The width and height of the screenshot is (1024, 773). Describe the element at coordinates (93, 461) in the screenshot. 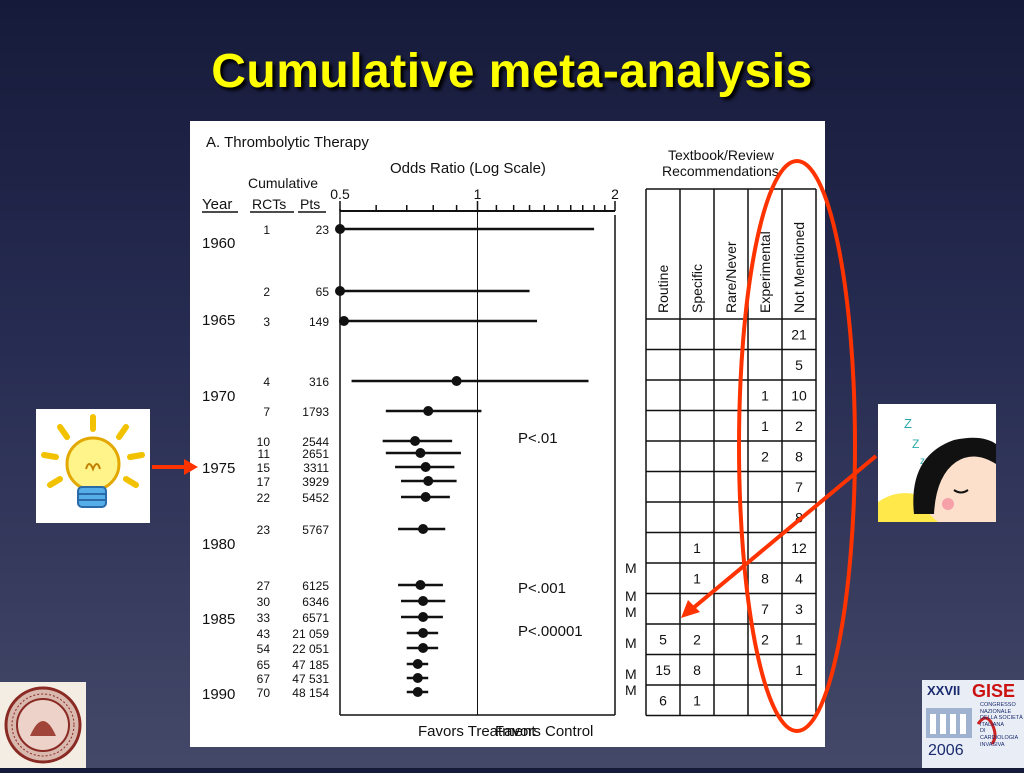

I see `lightbulb-icon` at that location.